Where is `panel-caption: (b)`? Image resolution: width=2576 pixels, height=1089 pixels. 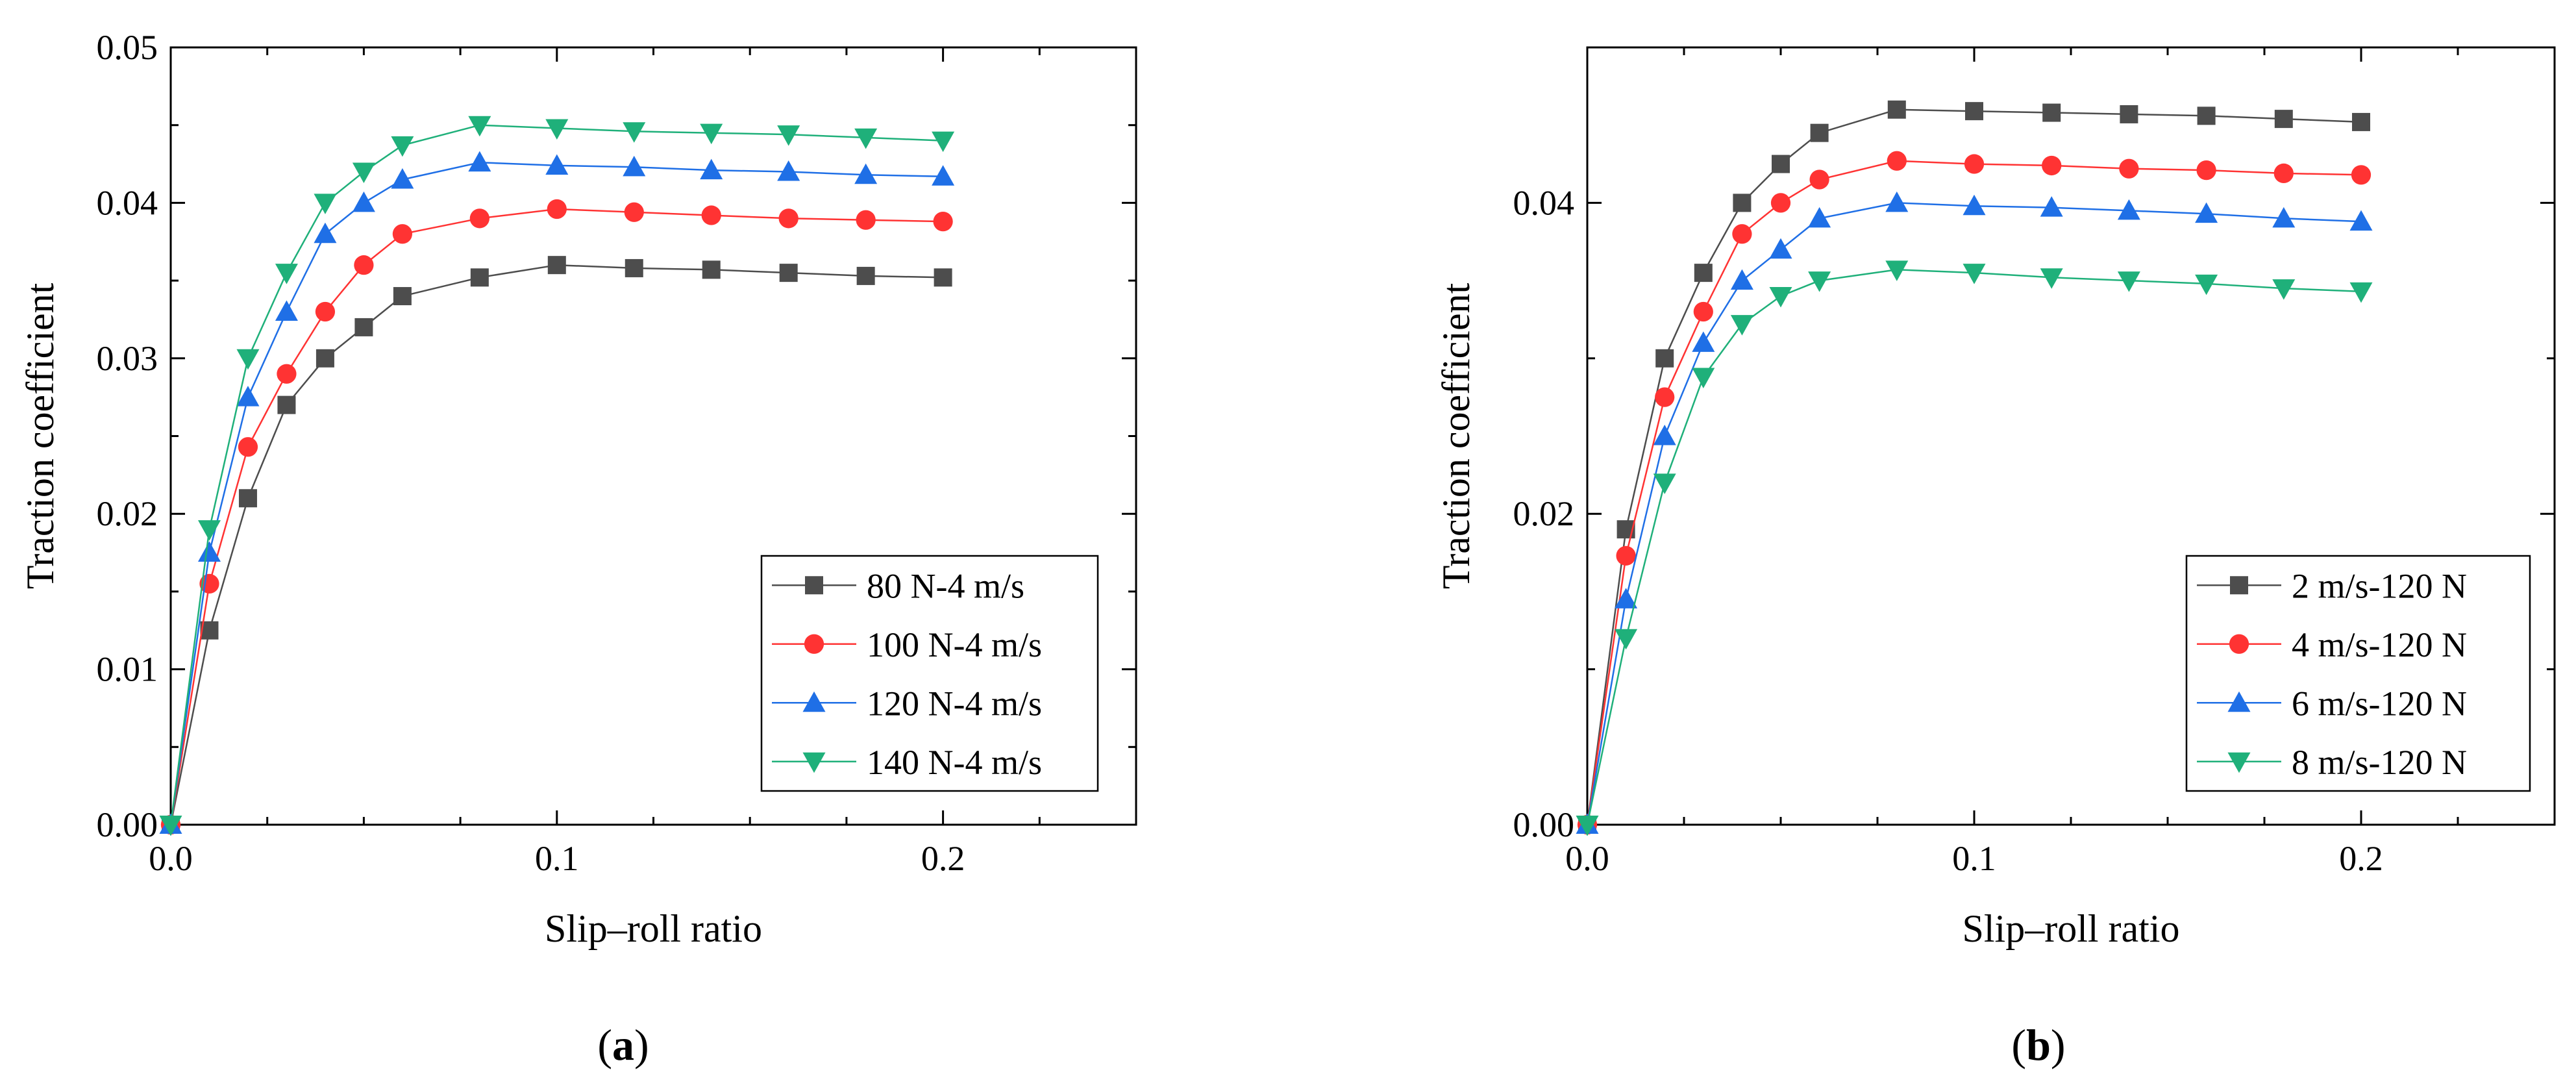 panel-caption: (b) is located at coordinates (2038, 1045).